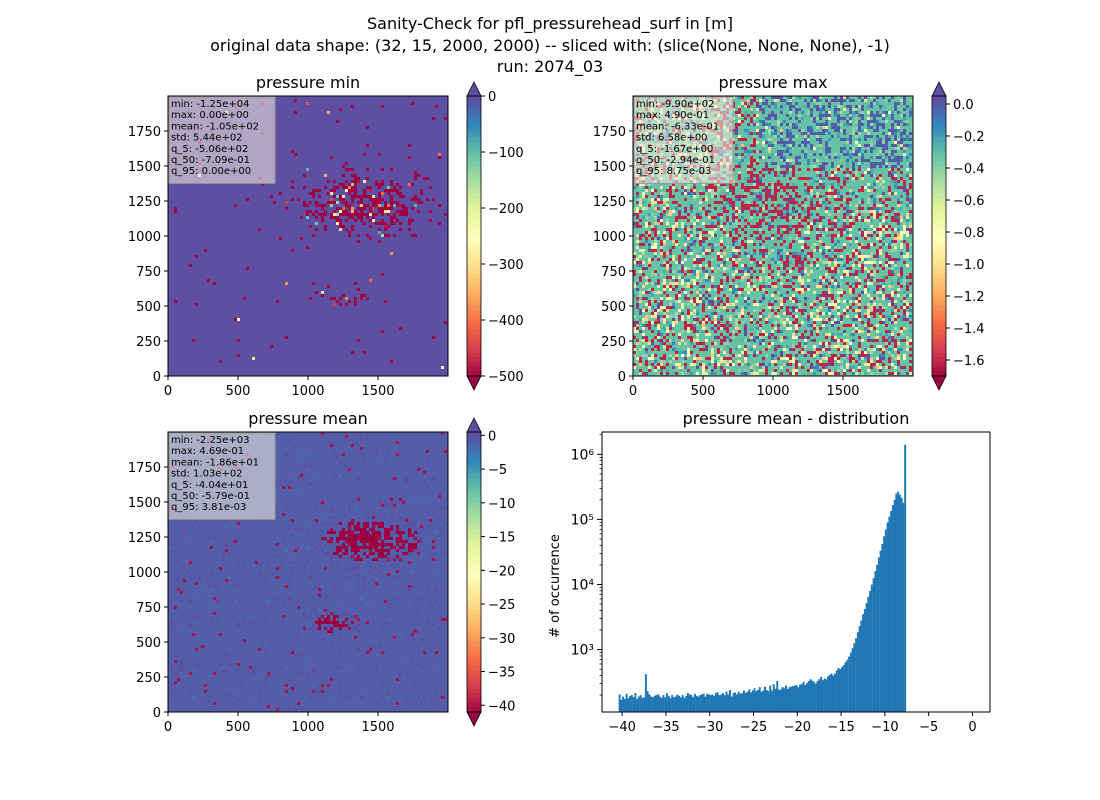  I want to click on colorbar-extend-max, so click(939, 89).